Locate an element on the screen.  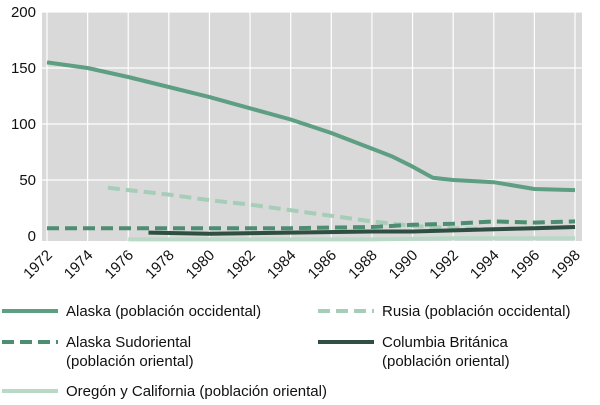
x-tick-label: 1990 is located at coordinates (404, 265).